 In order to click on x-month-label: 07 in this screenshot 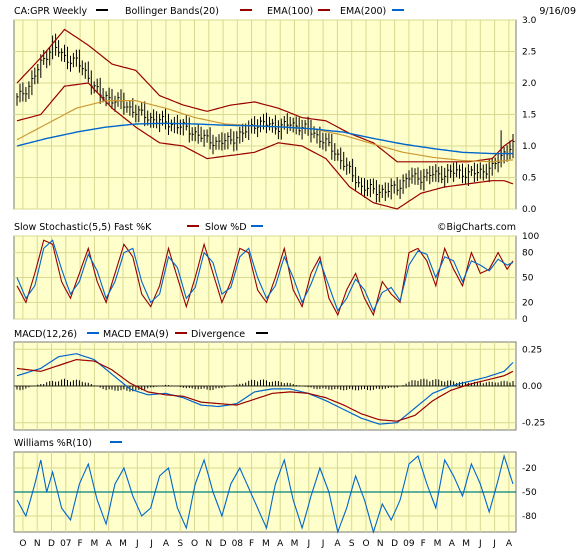, I will do `click(65, 544)`.